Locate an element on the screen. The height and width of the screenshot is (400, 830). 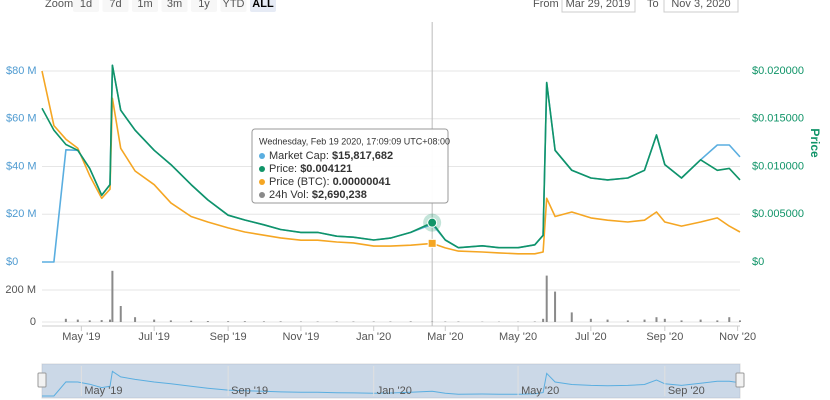
x-tick-label: Jul '19 is located at coordinates (153, 337).